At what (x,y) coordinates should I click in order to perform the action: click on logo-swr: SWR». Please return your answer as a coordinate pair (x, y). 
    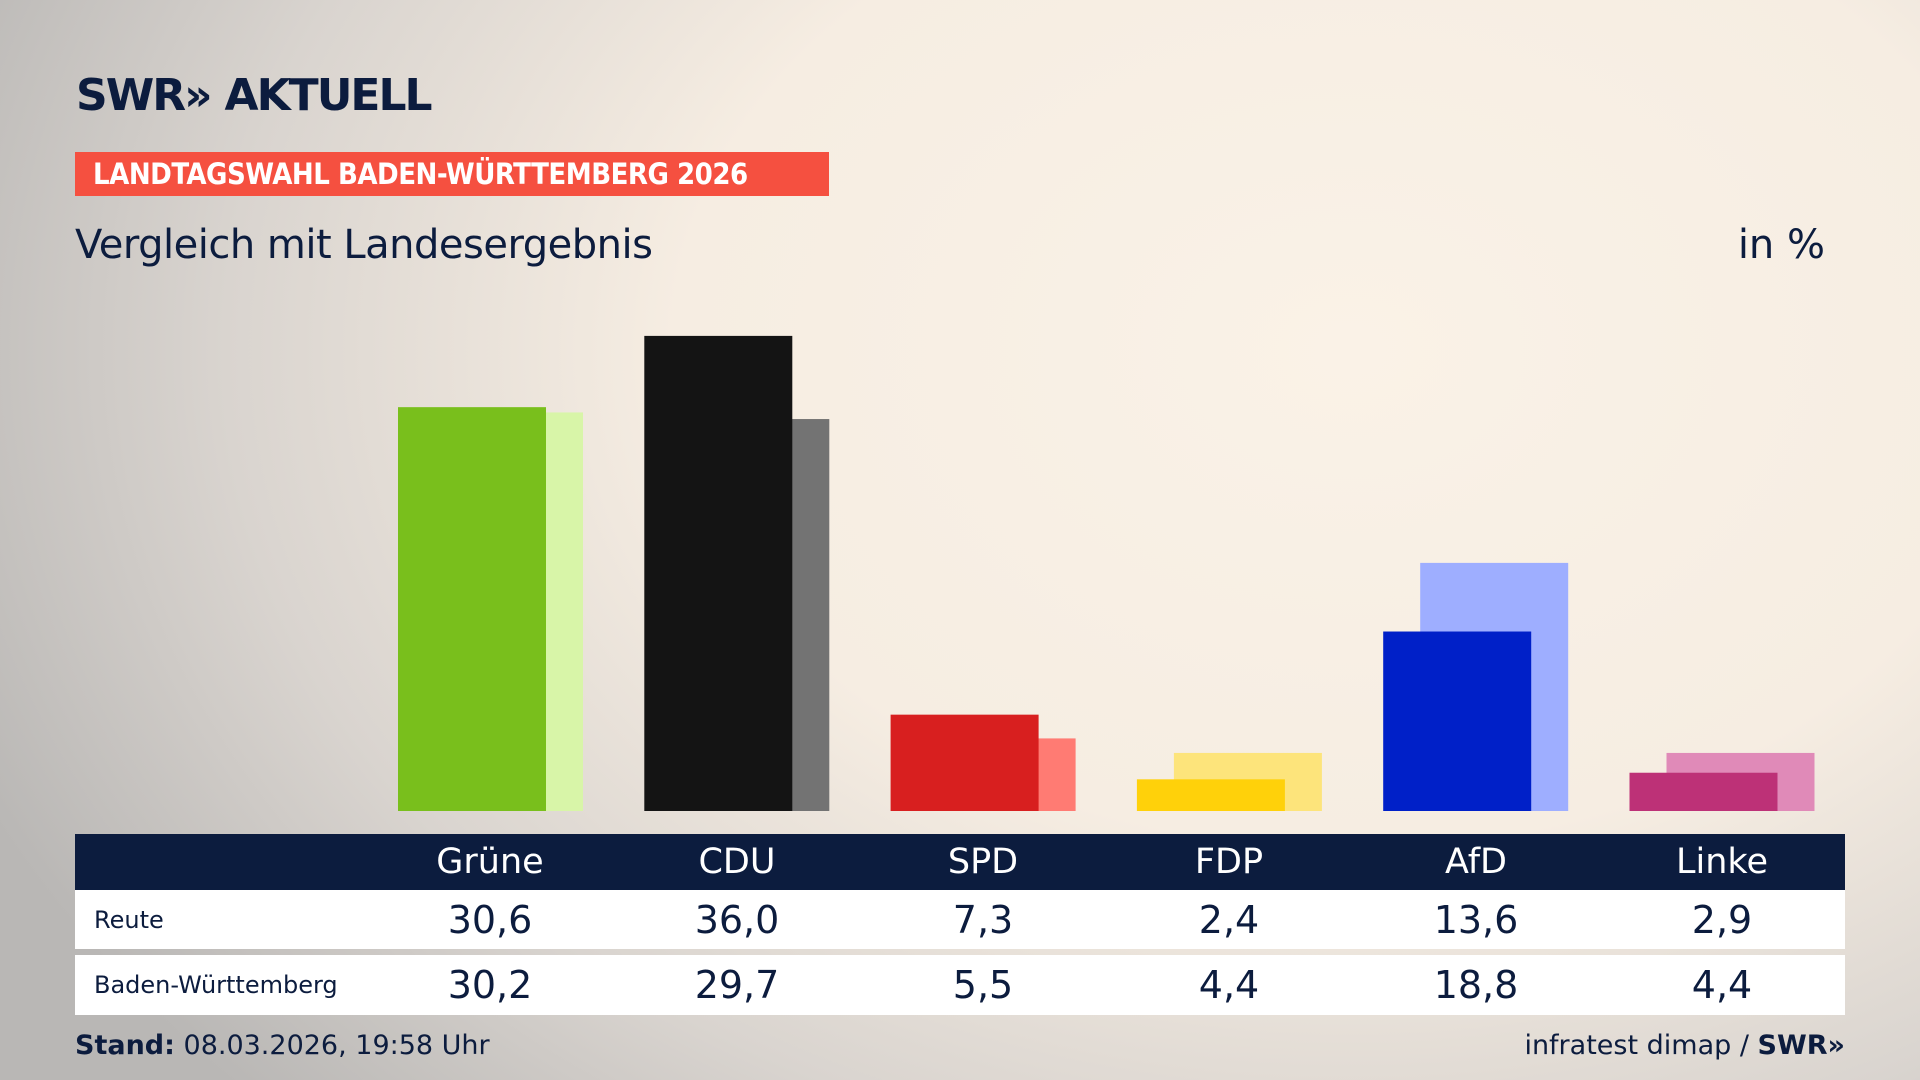
    Looking at the image, I should click on (144, 95).